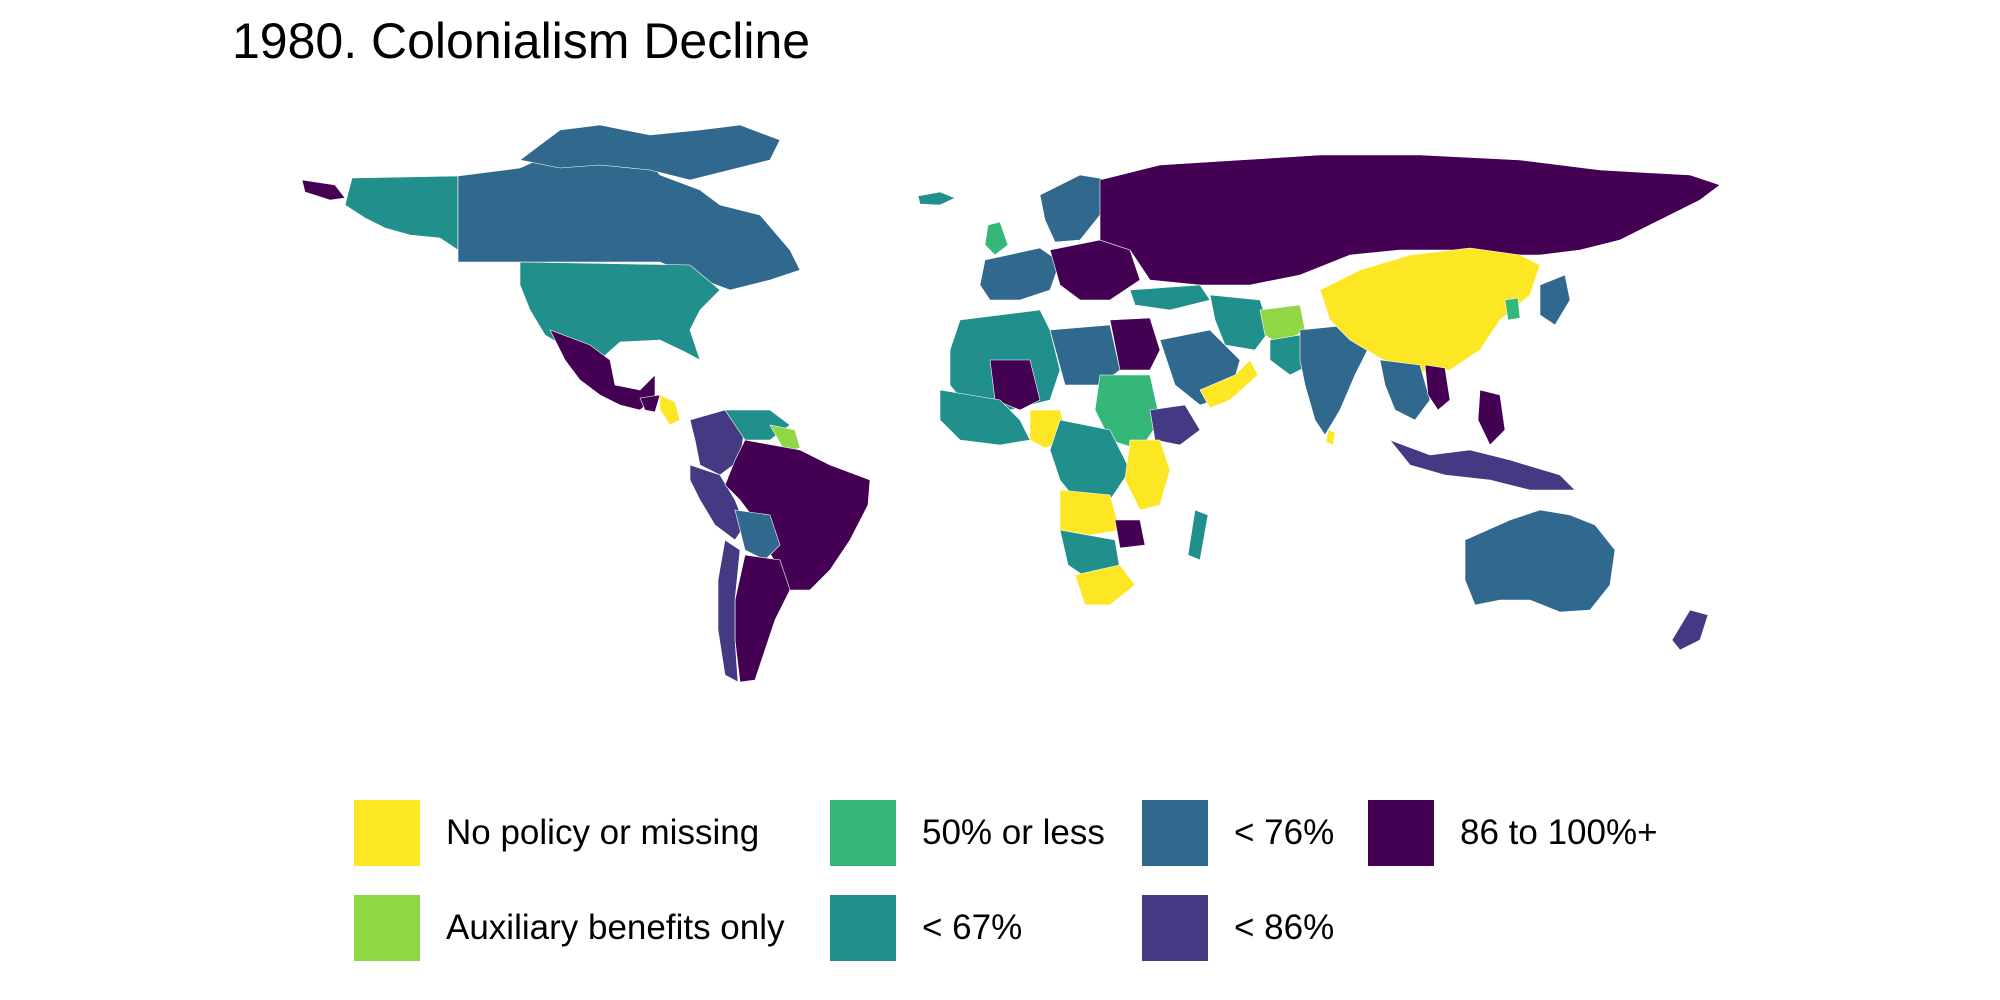  I want to click on region-peru, so click(717, 502).